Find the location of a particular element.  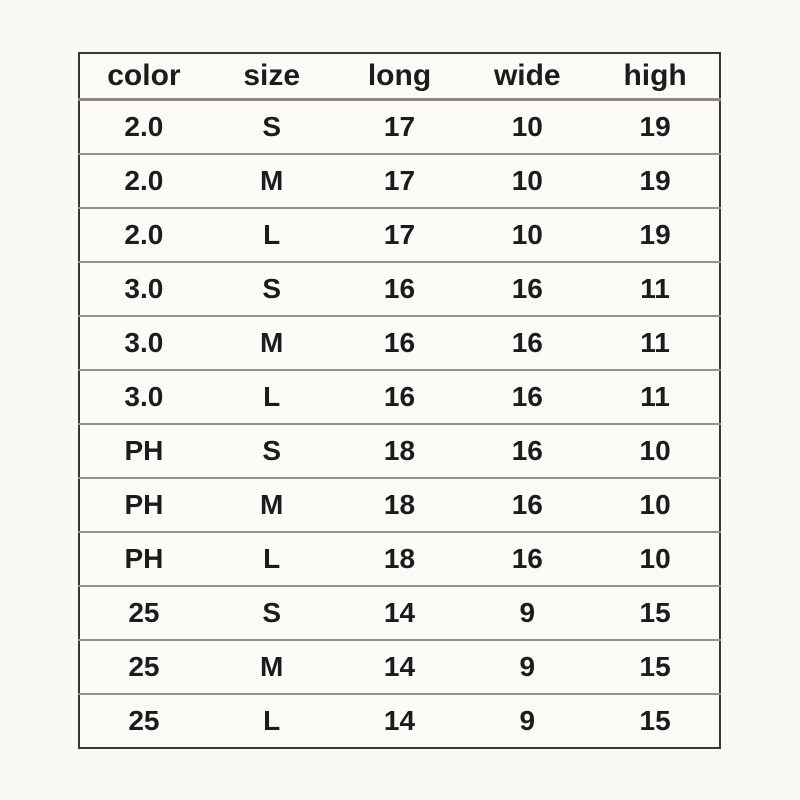

table-row: 25 M 14 9 15 is located at coordinates (399, 667).